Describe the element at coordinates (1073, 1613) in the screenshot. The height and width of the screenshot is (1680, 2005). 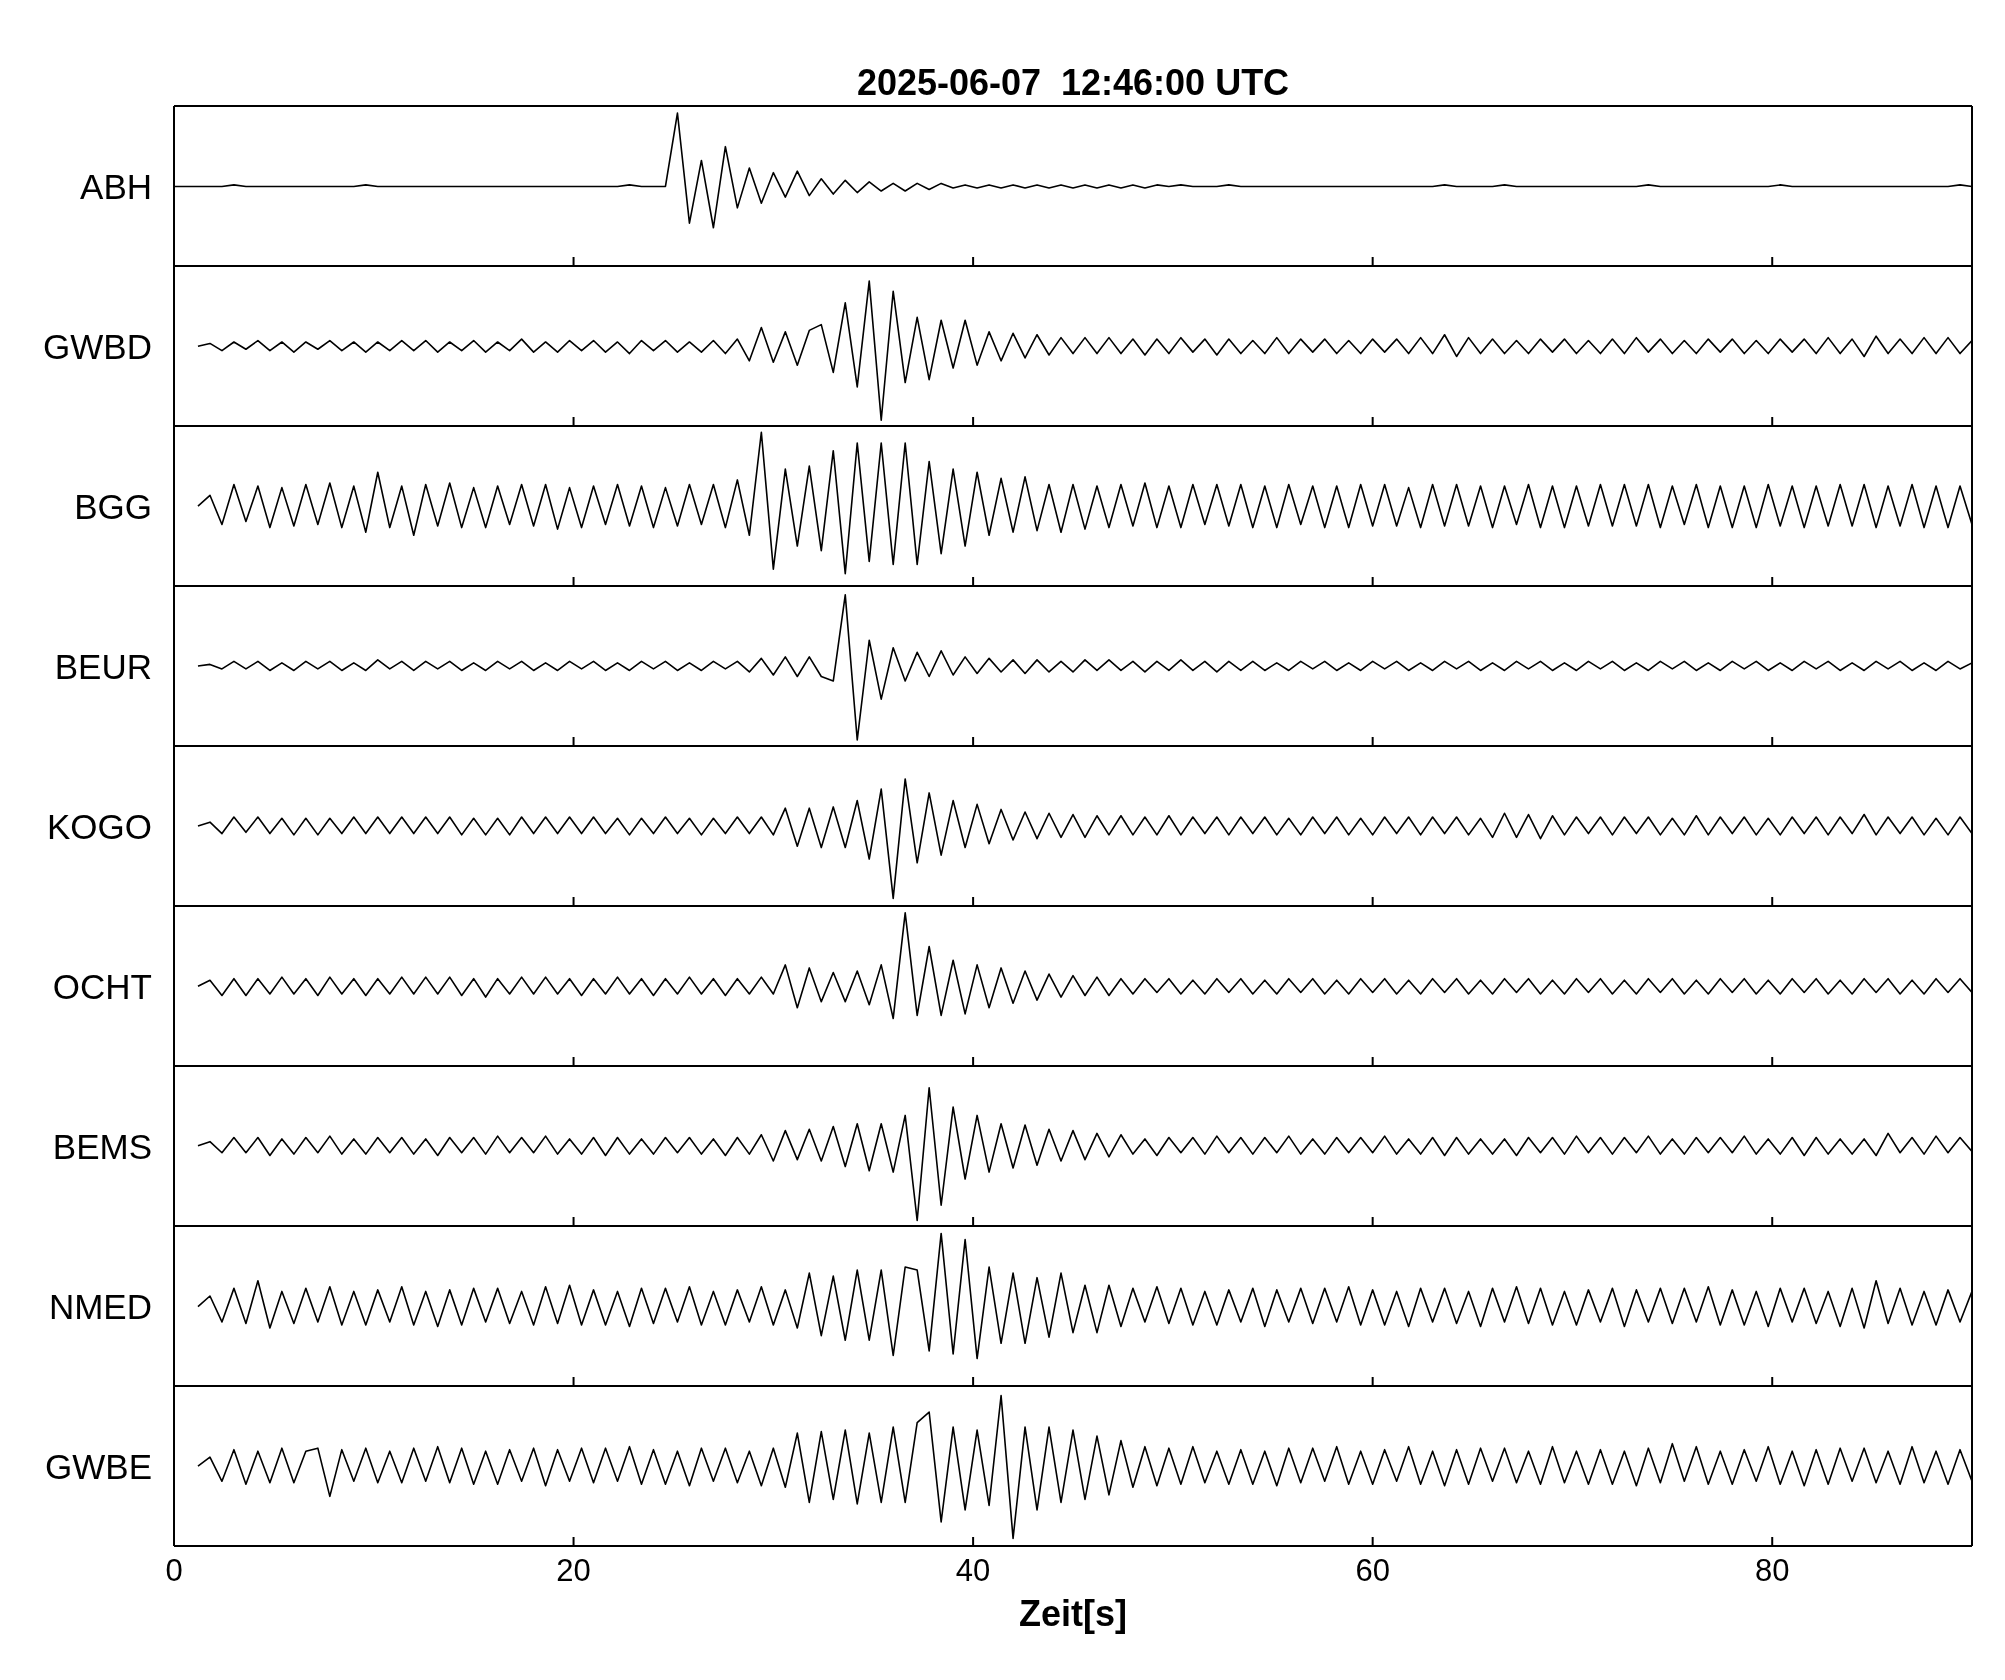
I see `x-axis-title: Zeit[s]` at that location.